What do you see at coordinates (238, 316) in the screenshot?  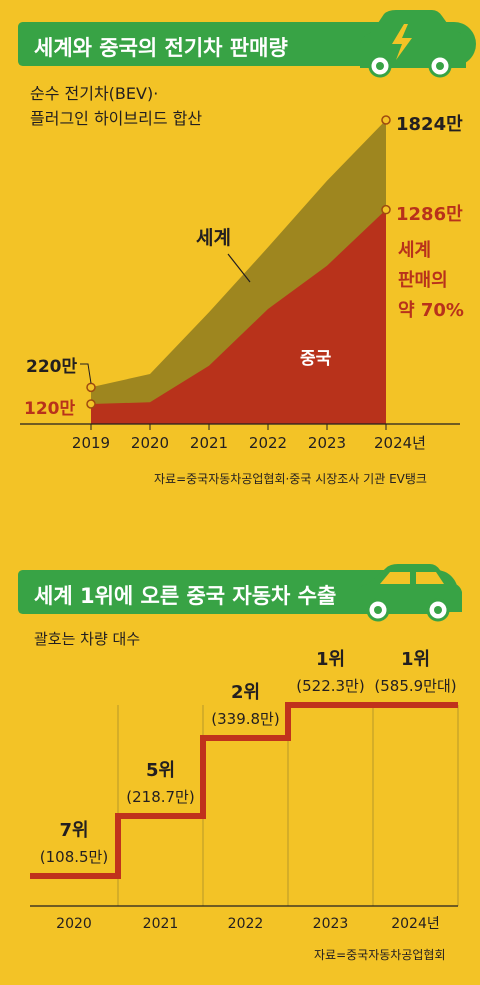 I see `china-series-area` at bounding box center [238, 316].